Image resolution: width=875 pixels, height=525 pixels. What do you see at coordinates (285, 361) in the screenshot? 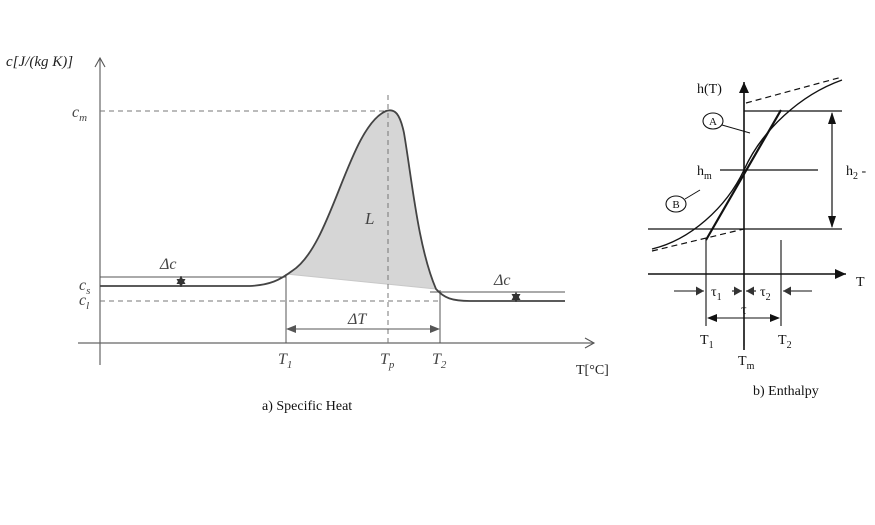
I see `t1-tick-label: T1` at bounding box center [285, 361].